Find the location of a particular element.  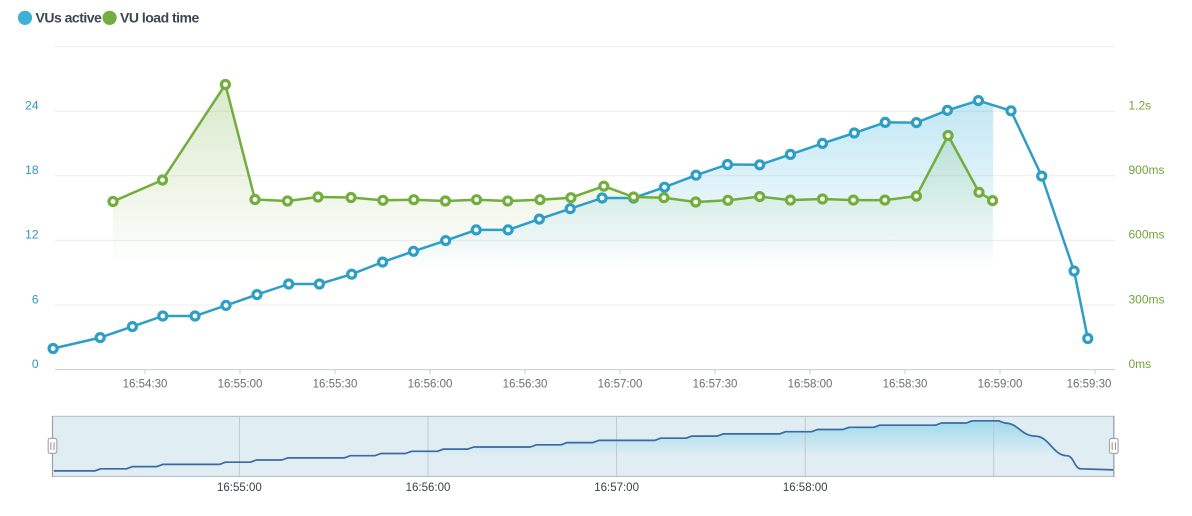

svg-text: 6 is located at coordinates (35, 299).